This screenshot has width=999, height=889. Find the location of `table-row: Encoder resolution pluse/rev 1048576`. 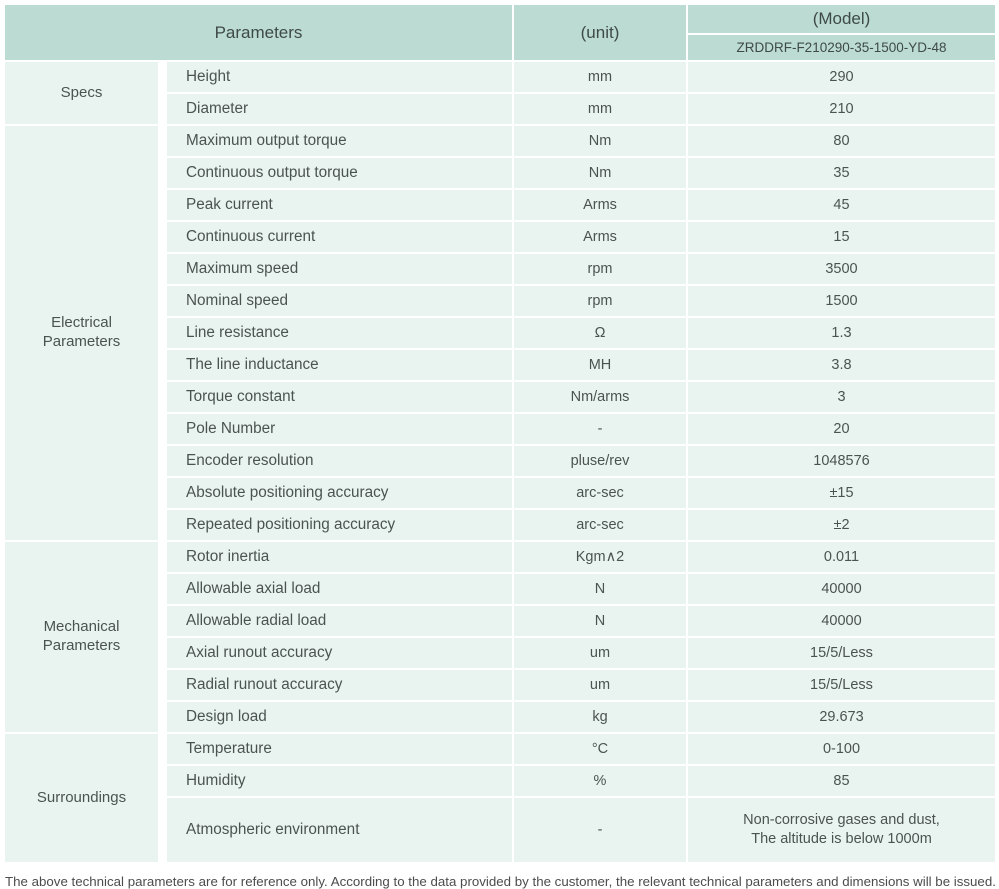

table-row: Encoder resolution pluse/rev 1048576 is located at coordinates (500, 461).